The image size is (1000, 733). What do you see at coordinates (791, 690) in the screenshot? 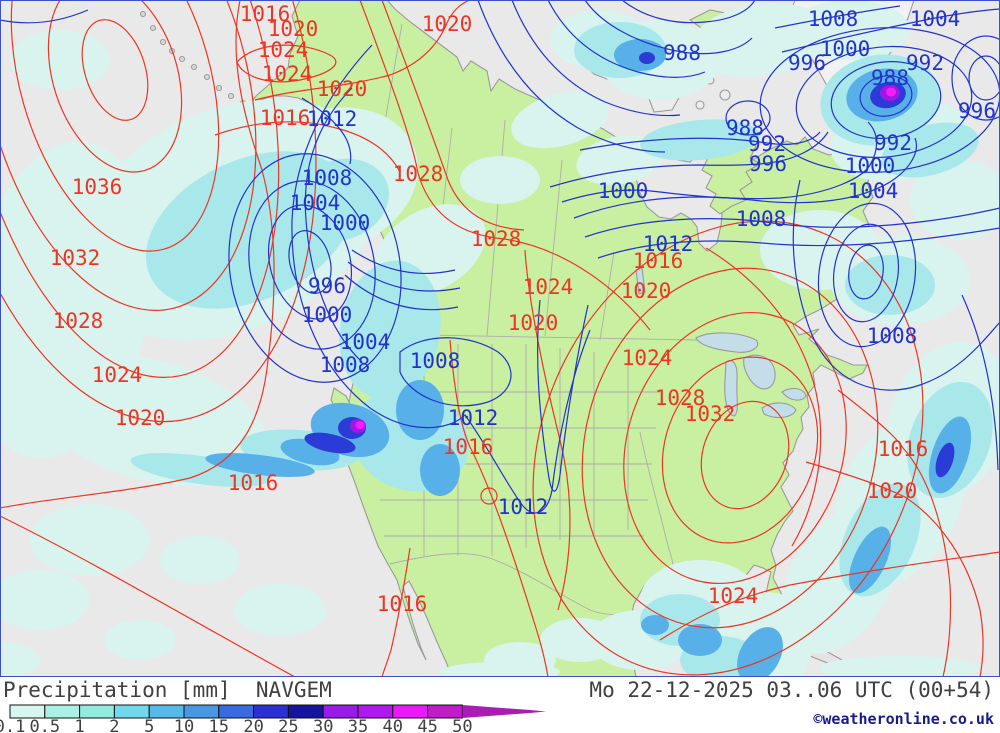
I see `valid-time: Mo 22-12-2025 03..06 UTC (00+54)` at bounding box center [791, 690].